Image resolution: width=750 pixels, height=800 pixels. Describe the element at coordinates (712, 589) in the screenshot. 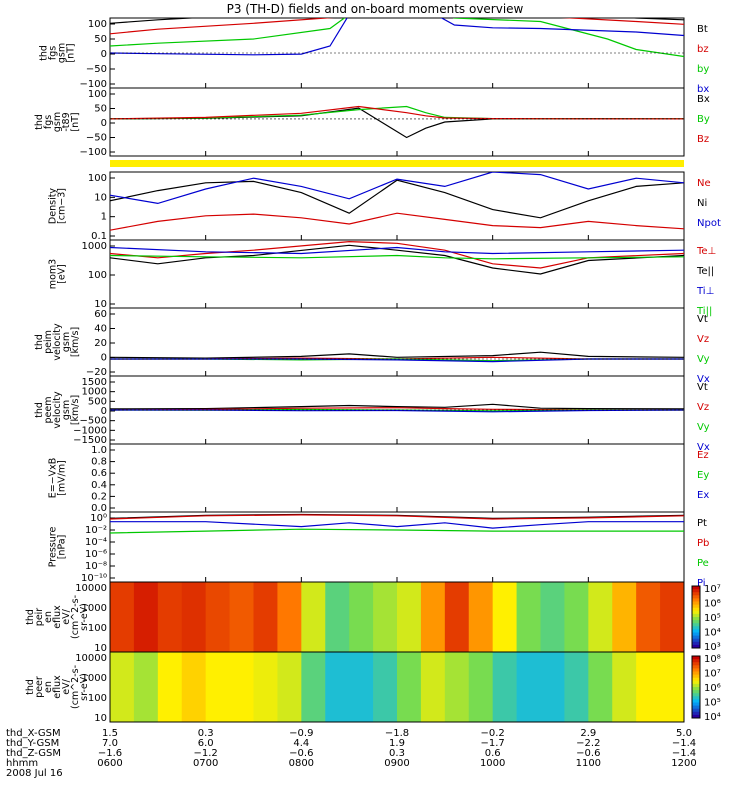

I see `colorbar-tick-label: 10⁷` at that location.